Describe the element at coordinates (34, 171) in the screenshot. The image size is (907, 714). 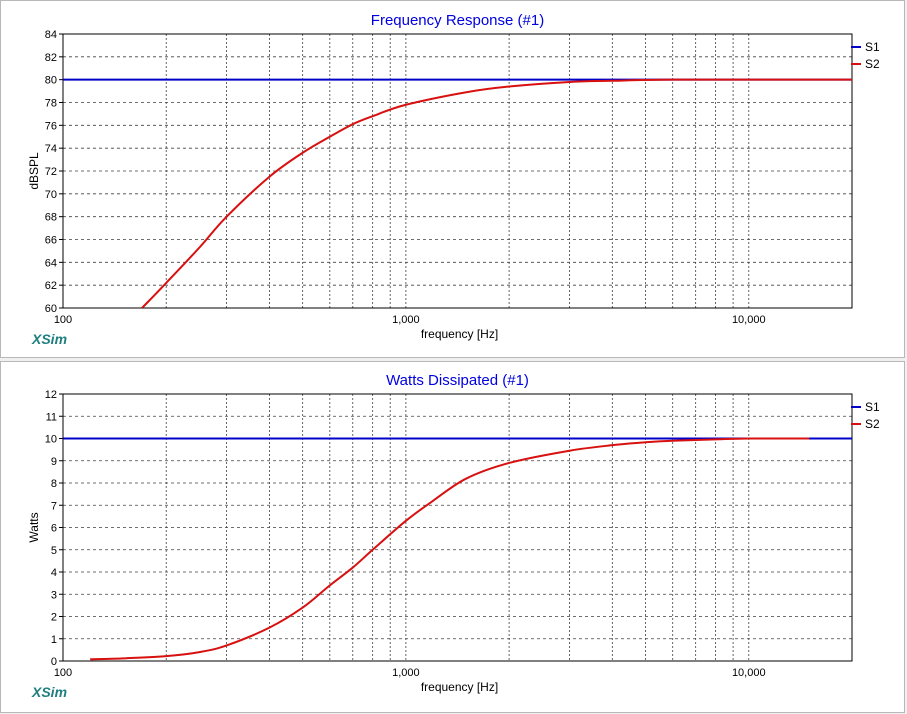
I see `y-axis-label: dBSPL` at that location.